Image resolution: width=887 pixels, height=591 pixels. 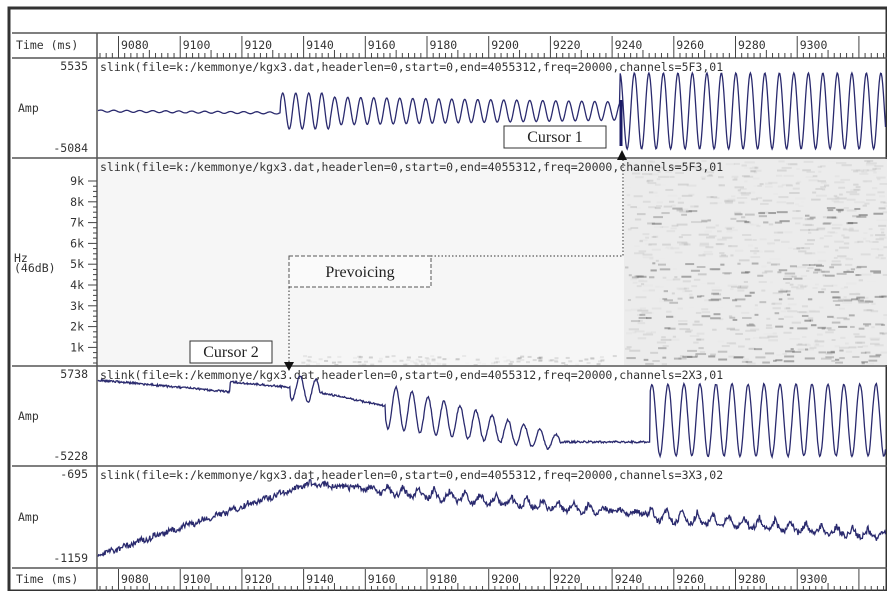 What do you see at coordinates (70, 558) in the screenshot?
I see `amp-min: -1159` at bounding box center [70, 558].